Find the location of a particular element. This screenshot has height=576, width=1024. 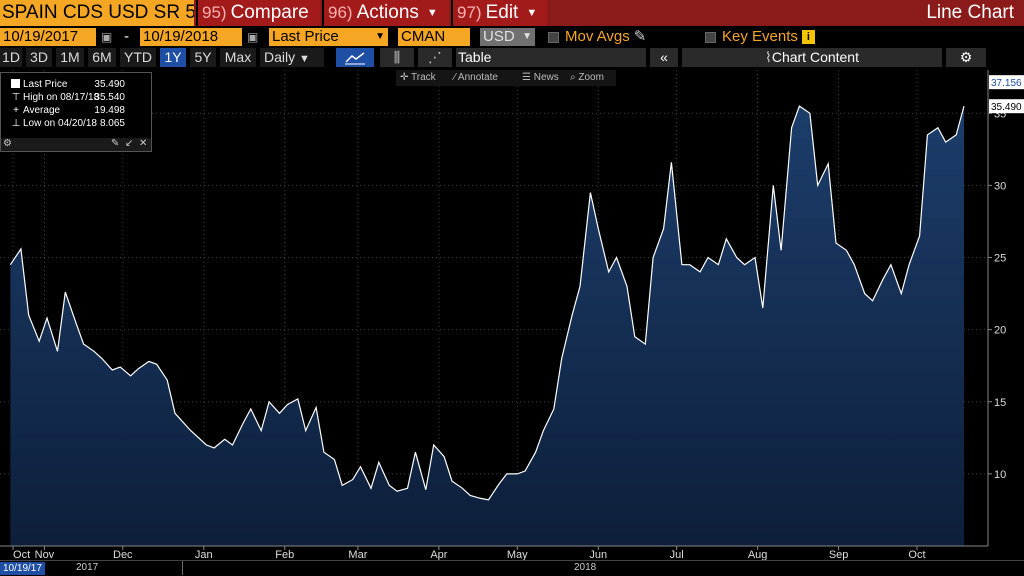

y-tick-label: 30 is located at coordinates (1000, 186).